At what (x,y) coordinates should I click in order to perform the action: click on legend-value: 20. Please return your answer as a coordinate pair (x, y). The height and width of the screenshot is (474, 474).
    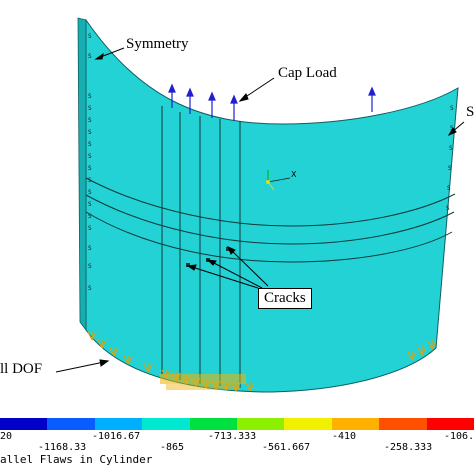
    Looking at the image, I should click on (6, 436).